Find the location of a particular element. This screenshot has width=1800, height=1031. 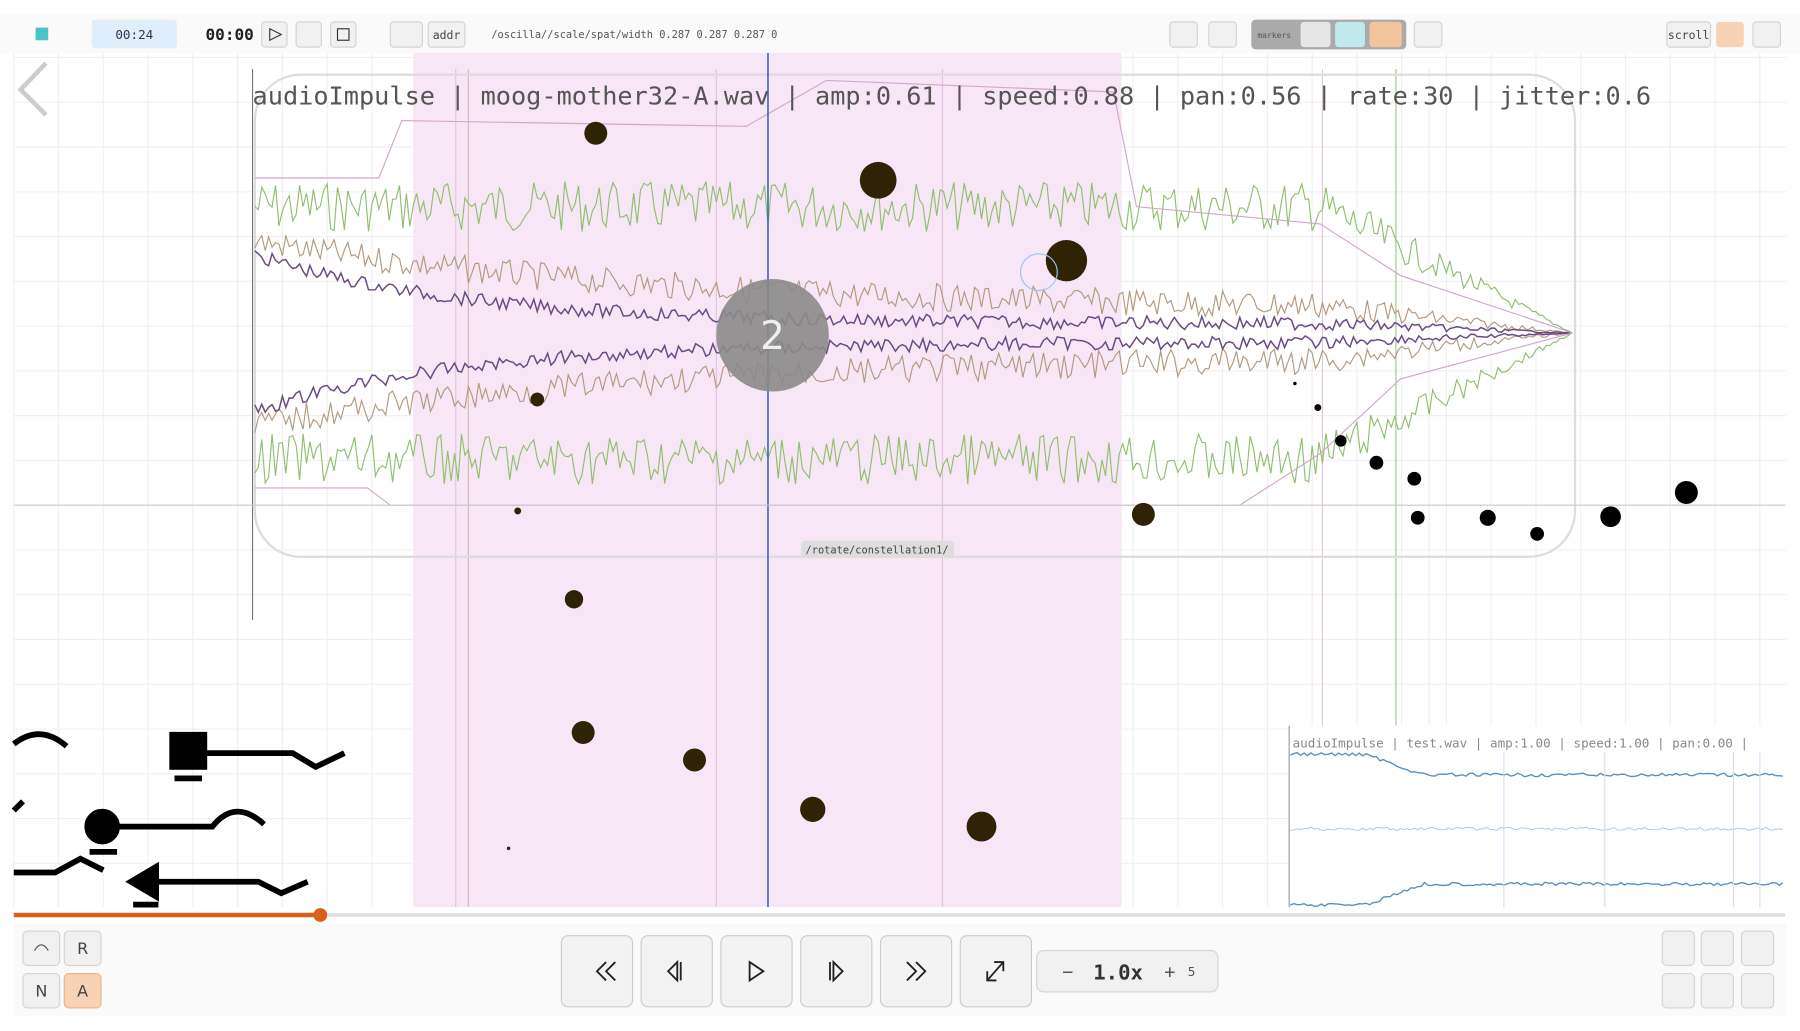

pause-small is located at coordinates (309, 34).